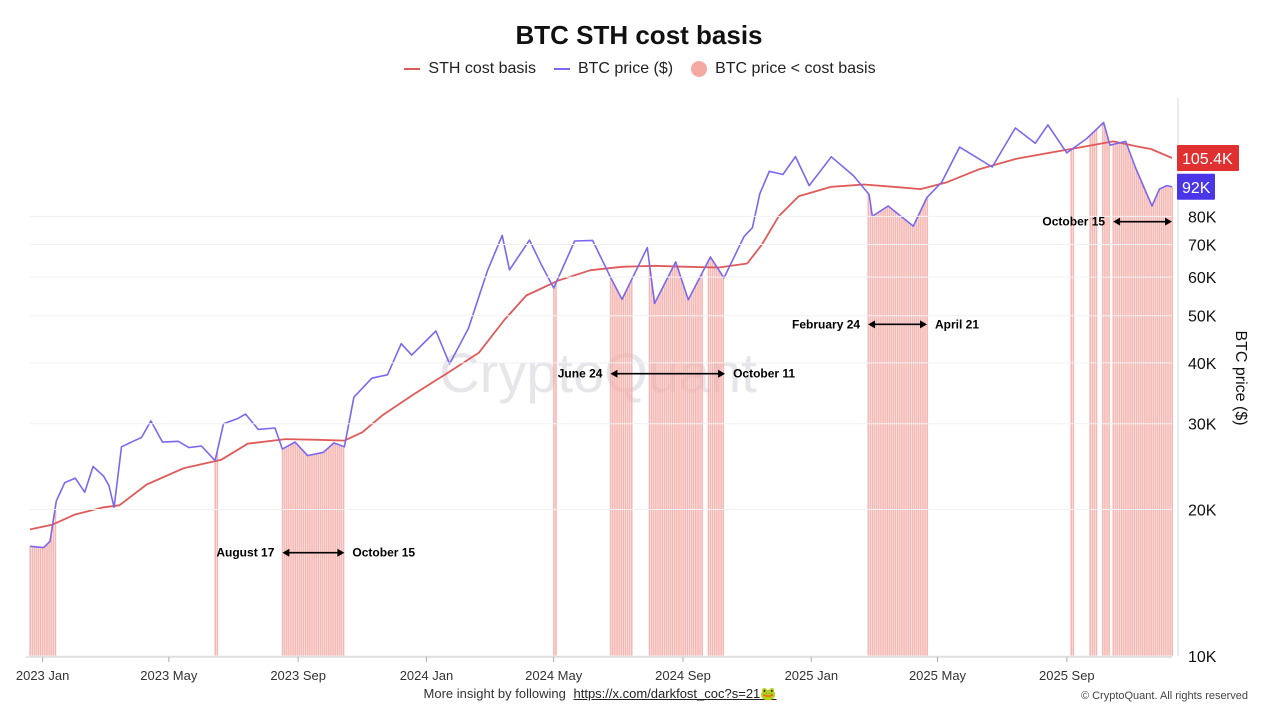 The height and width of the screenshot is (720, 1280). Describe the element at coordinates (625, 68) in the screenshot. I see `legend-label: BTC price ($)` at that location.